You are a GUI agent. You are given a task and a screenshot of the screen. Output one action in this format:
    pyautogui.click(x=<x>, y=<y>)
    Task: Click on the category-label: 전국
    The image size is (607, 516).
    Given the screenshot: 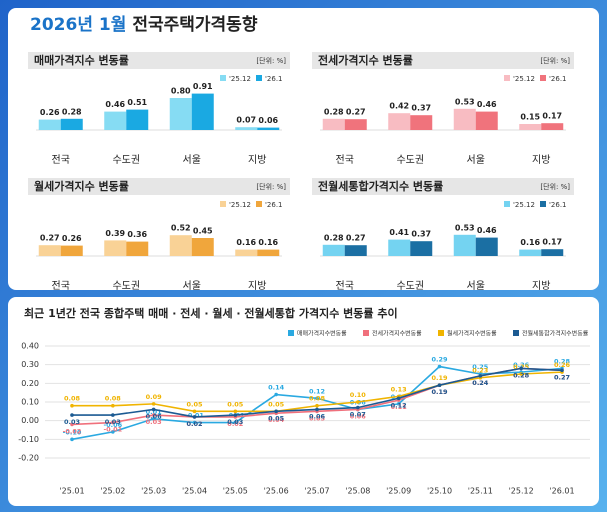 What is the action you would take?
    pyautogui.click(x=345, y=160)
    